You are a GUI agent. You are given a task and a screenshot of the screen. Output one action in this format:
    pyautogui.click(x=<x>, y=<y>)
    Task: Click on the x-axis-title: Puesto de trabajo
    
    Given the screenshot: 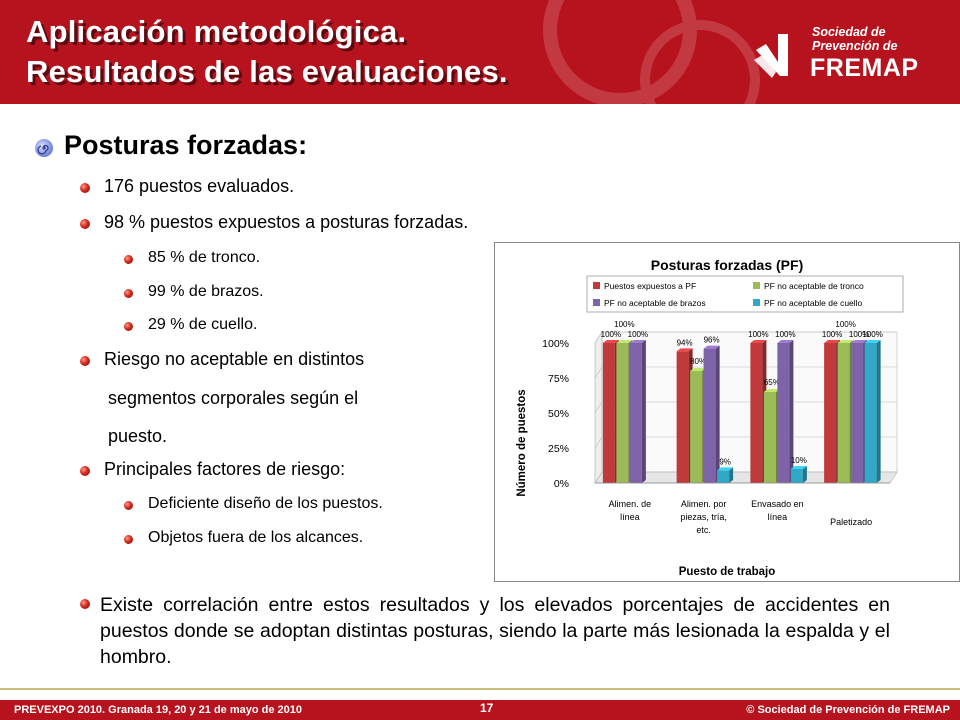 What is the action you would take?
    pyautogui.click(x=727, y=572)
    